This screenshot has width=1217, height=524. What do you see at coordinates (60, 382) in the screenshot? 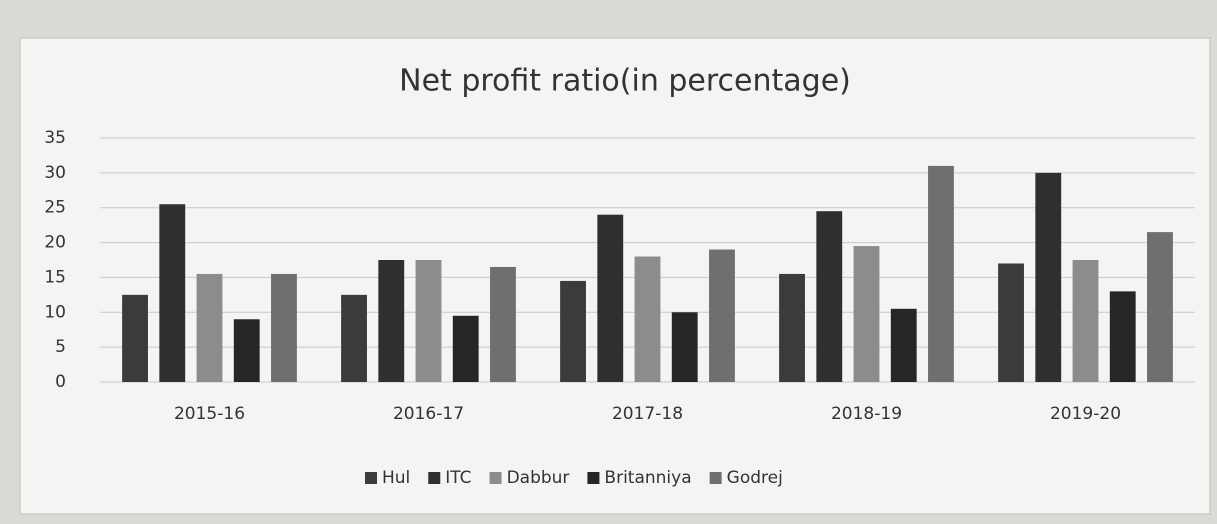
I see `y-tick-label: 0` at bounding box center [60, 382].